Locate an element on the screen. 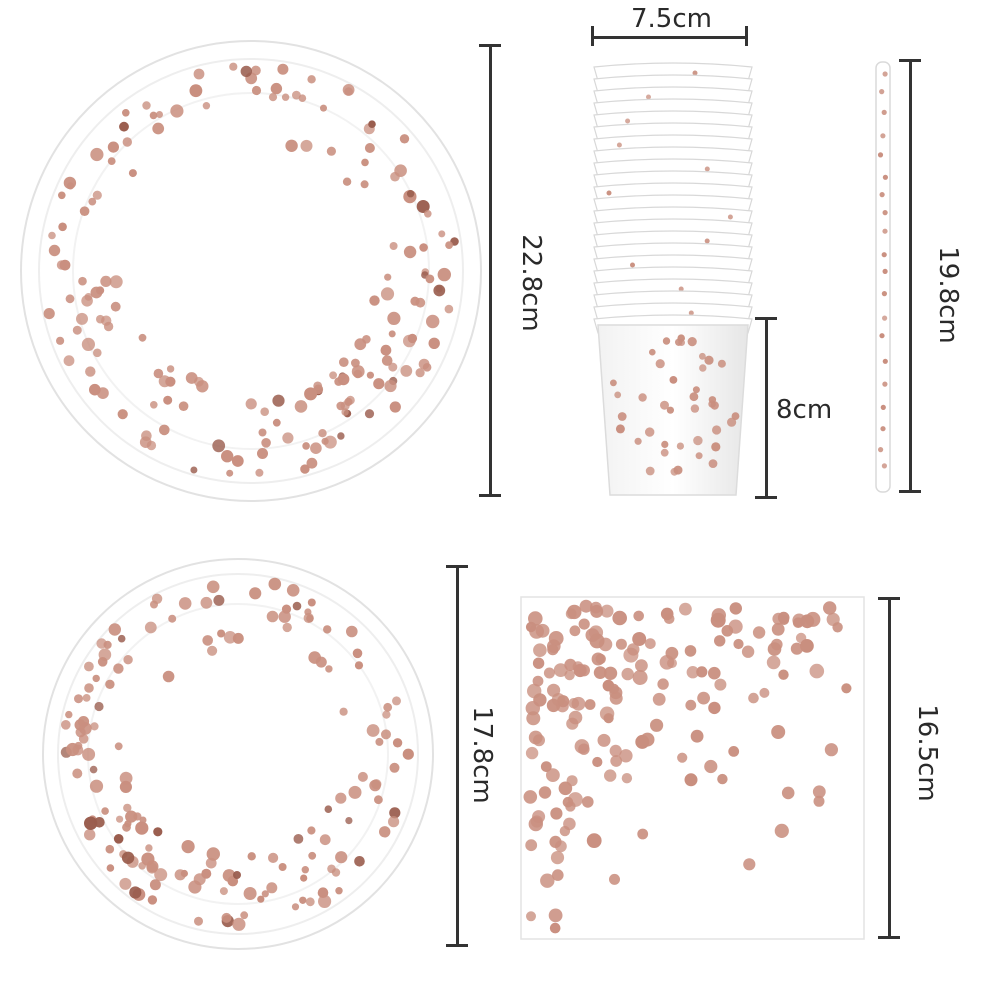  cup-width-label: 7.5cm is located at coordinates (671, 19).